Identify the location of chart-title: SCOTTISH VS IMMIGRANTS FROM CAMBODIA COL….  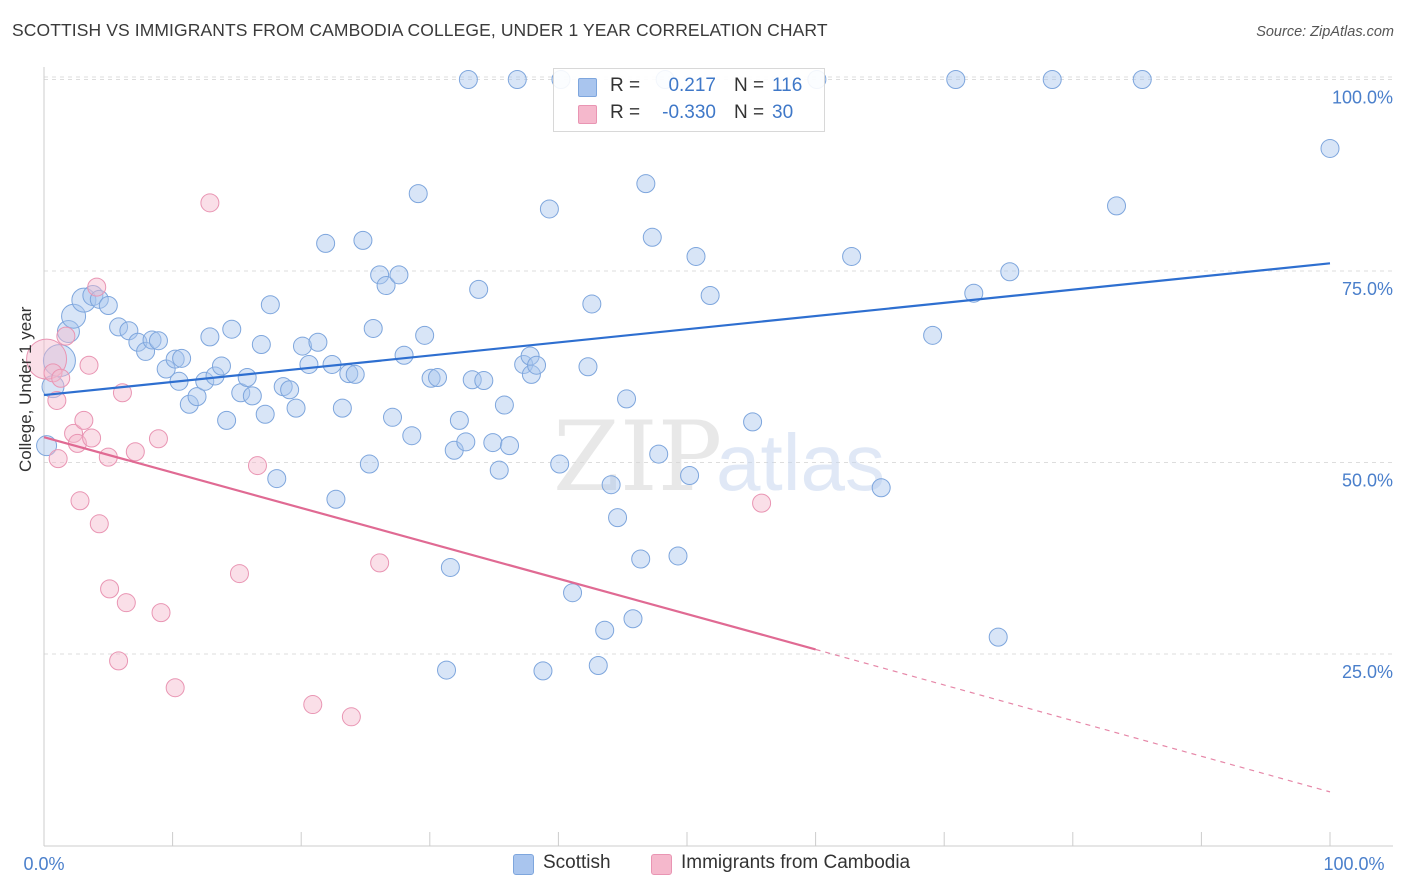
(420, 30).